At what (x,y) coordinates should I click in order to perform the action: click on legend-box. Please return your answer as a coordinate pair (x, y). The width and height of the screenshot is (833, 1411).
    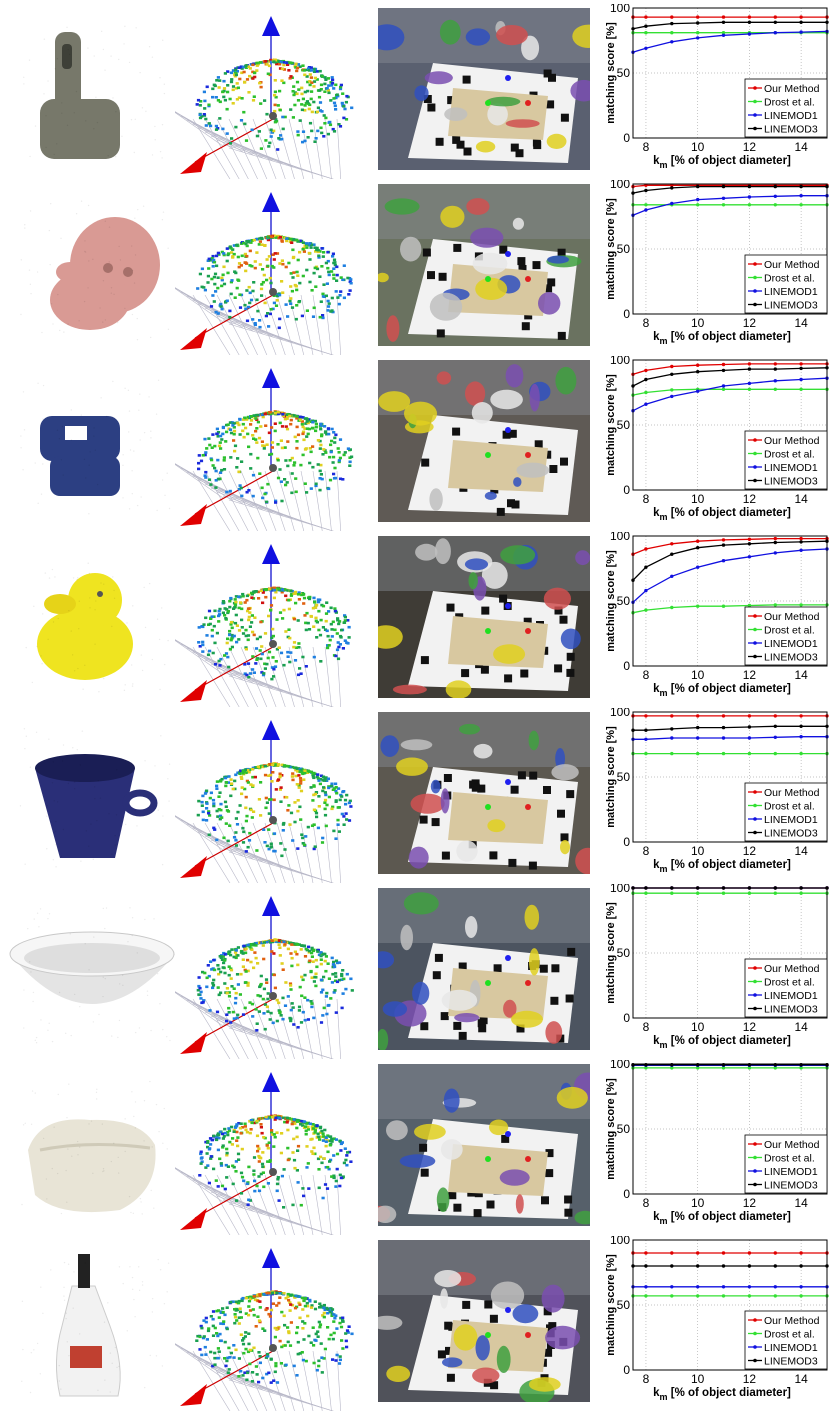
    Looking at the image, I should click on (786, 108).